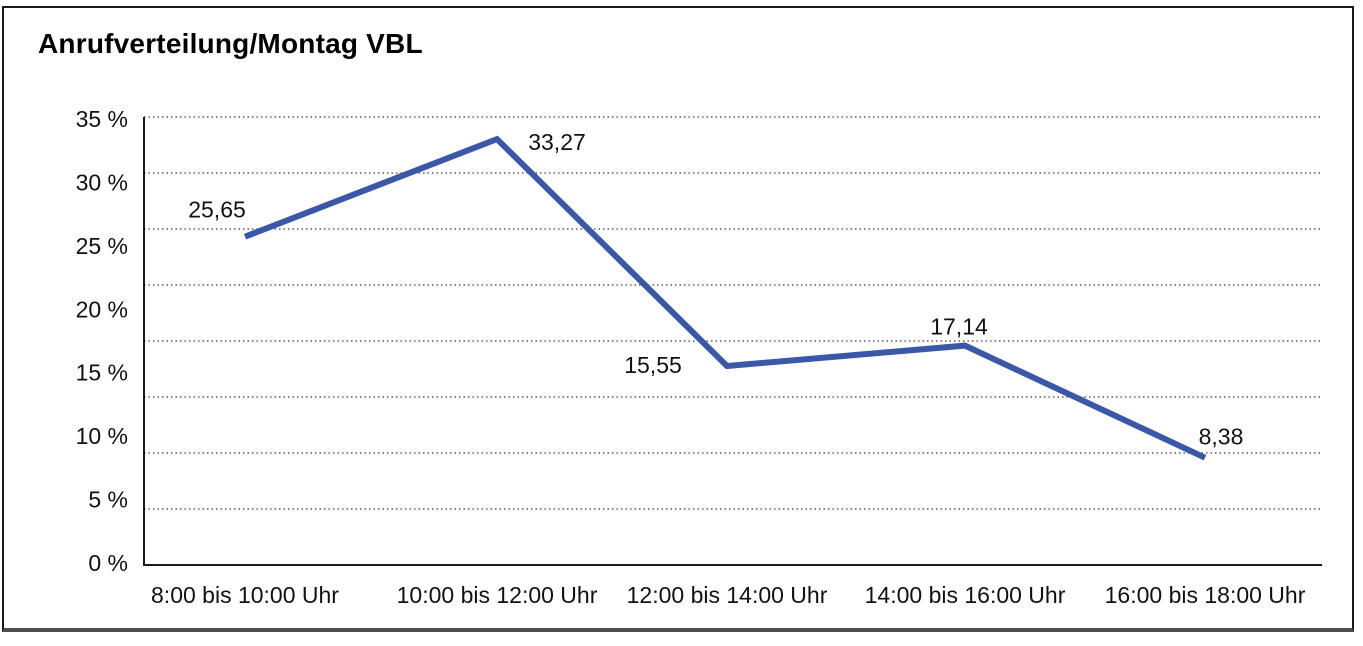  I want to click on x-tick-label: 12:00 bis 14:00 Uhr, so click(727, 595).